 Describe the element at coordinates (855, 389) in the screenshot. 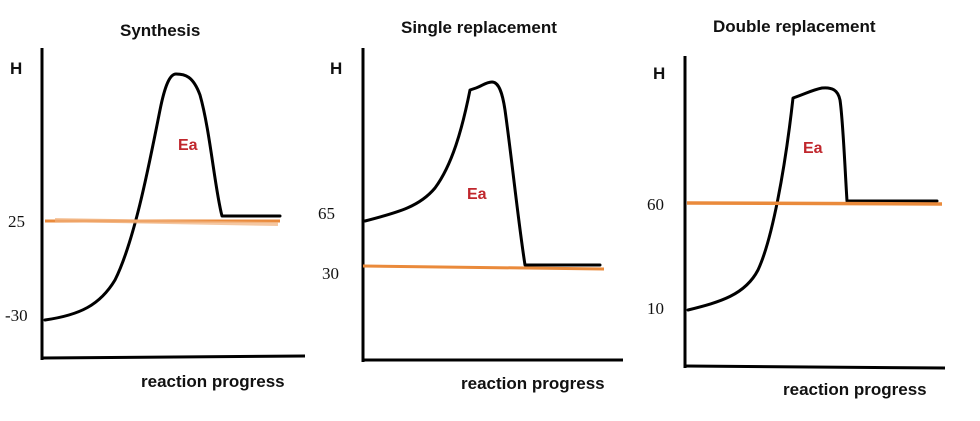

I see `double-replacement-x-axis-label: reaction progress` at that location.